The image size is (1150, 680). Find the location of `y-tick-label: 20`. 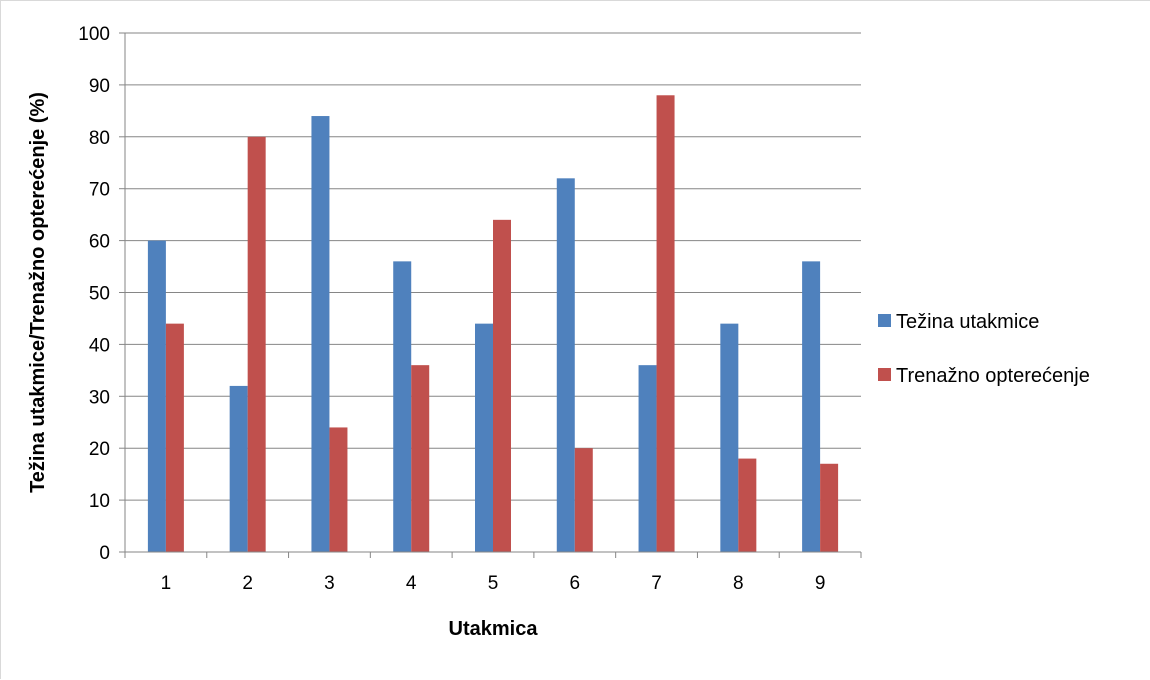

y-tick-label: 20 is located at coordinates (99, 449).